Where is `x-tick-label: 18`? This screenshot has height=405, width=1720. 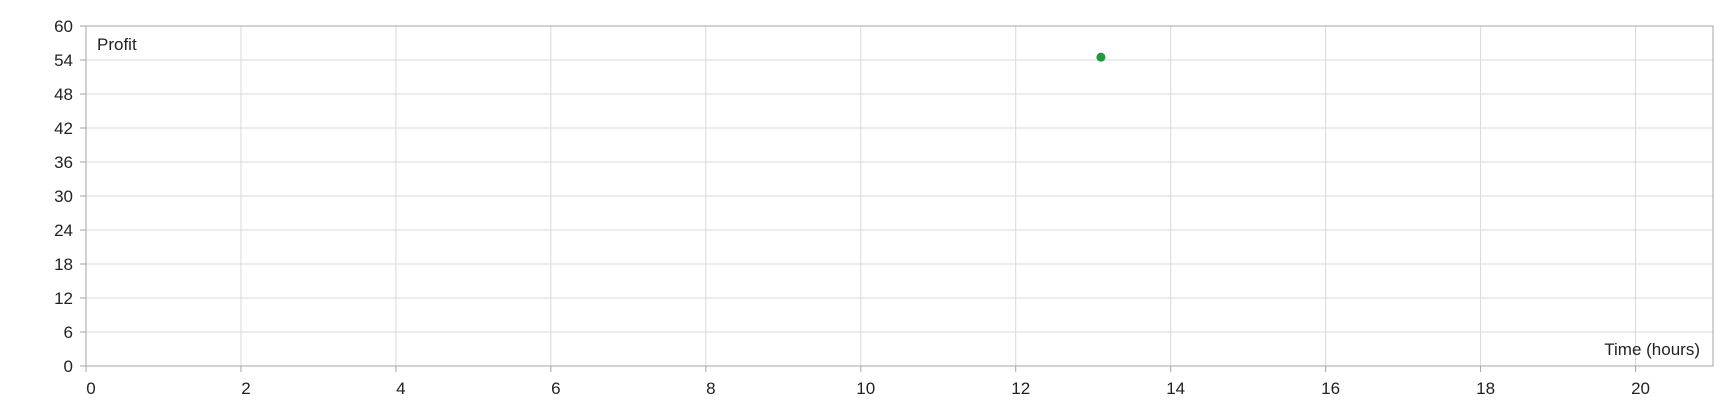
x-tick-label: 18 is located at coordinates (1485, 388).